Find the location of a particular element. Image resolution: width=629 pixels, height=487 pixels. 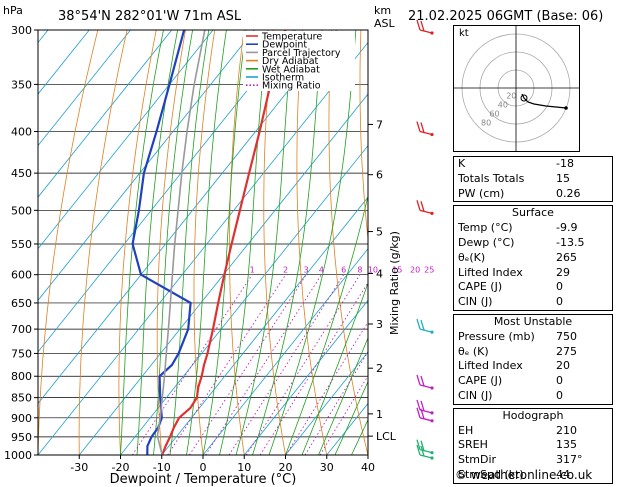

hodograph-title: Hodograph is located at coordinates (533, 415).